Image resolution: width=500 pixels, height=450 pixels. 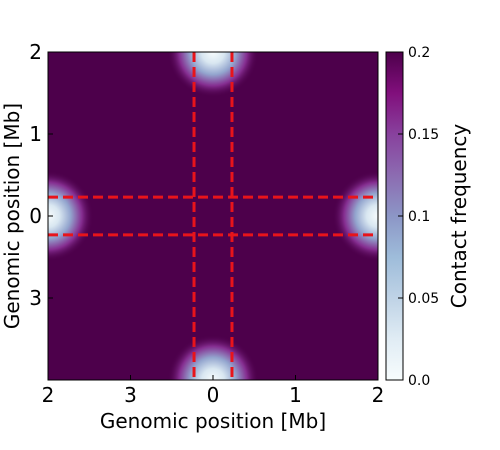 I want to click on x-tick-label-0: 2, so click(x=48, y=395).